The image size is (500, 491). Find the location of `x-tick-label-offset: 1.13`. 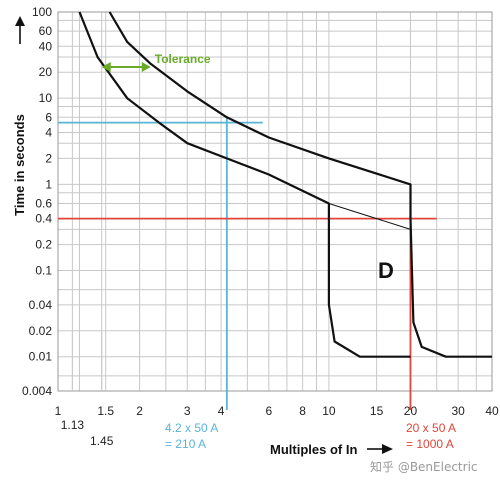

x-tick-label-offset: 1.13 is located at coordinates (73, 425).